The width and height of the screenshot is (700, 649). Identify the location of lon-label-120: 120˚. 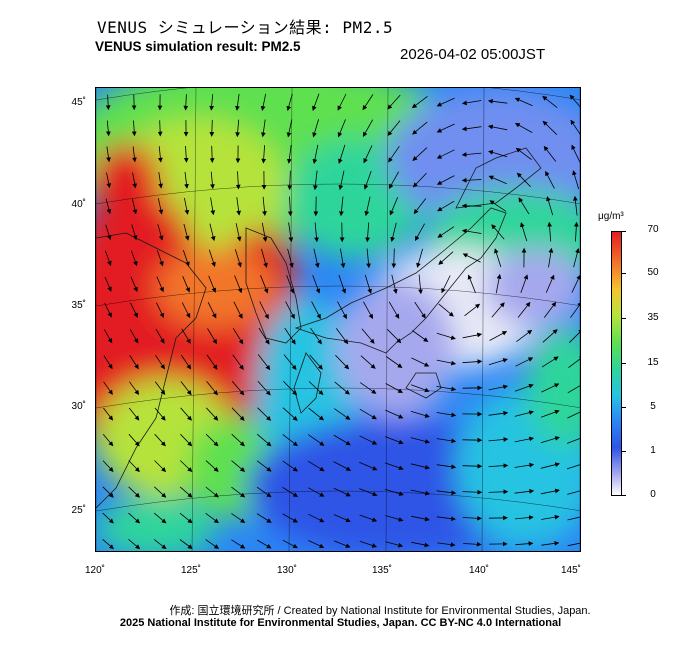
(94, 570).